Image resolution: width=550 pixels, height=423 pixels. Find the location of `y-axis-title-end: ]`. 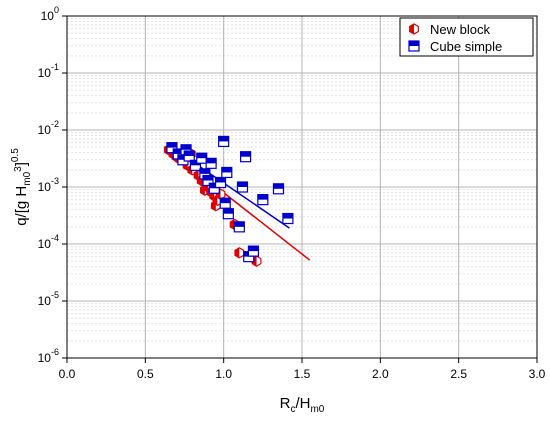

y-axis-title-end: ] is located at coordinates (21, 164).